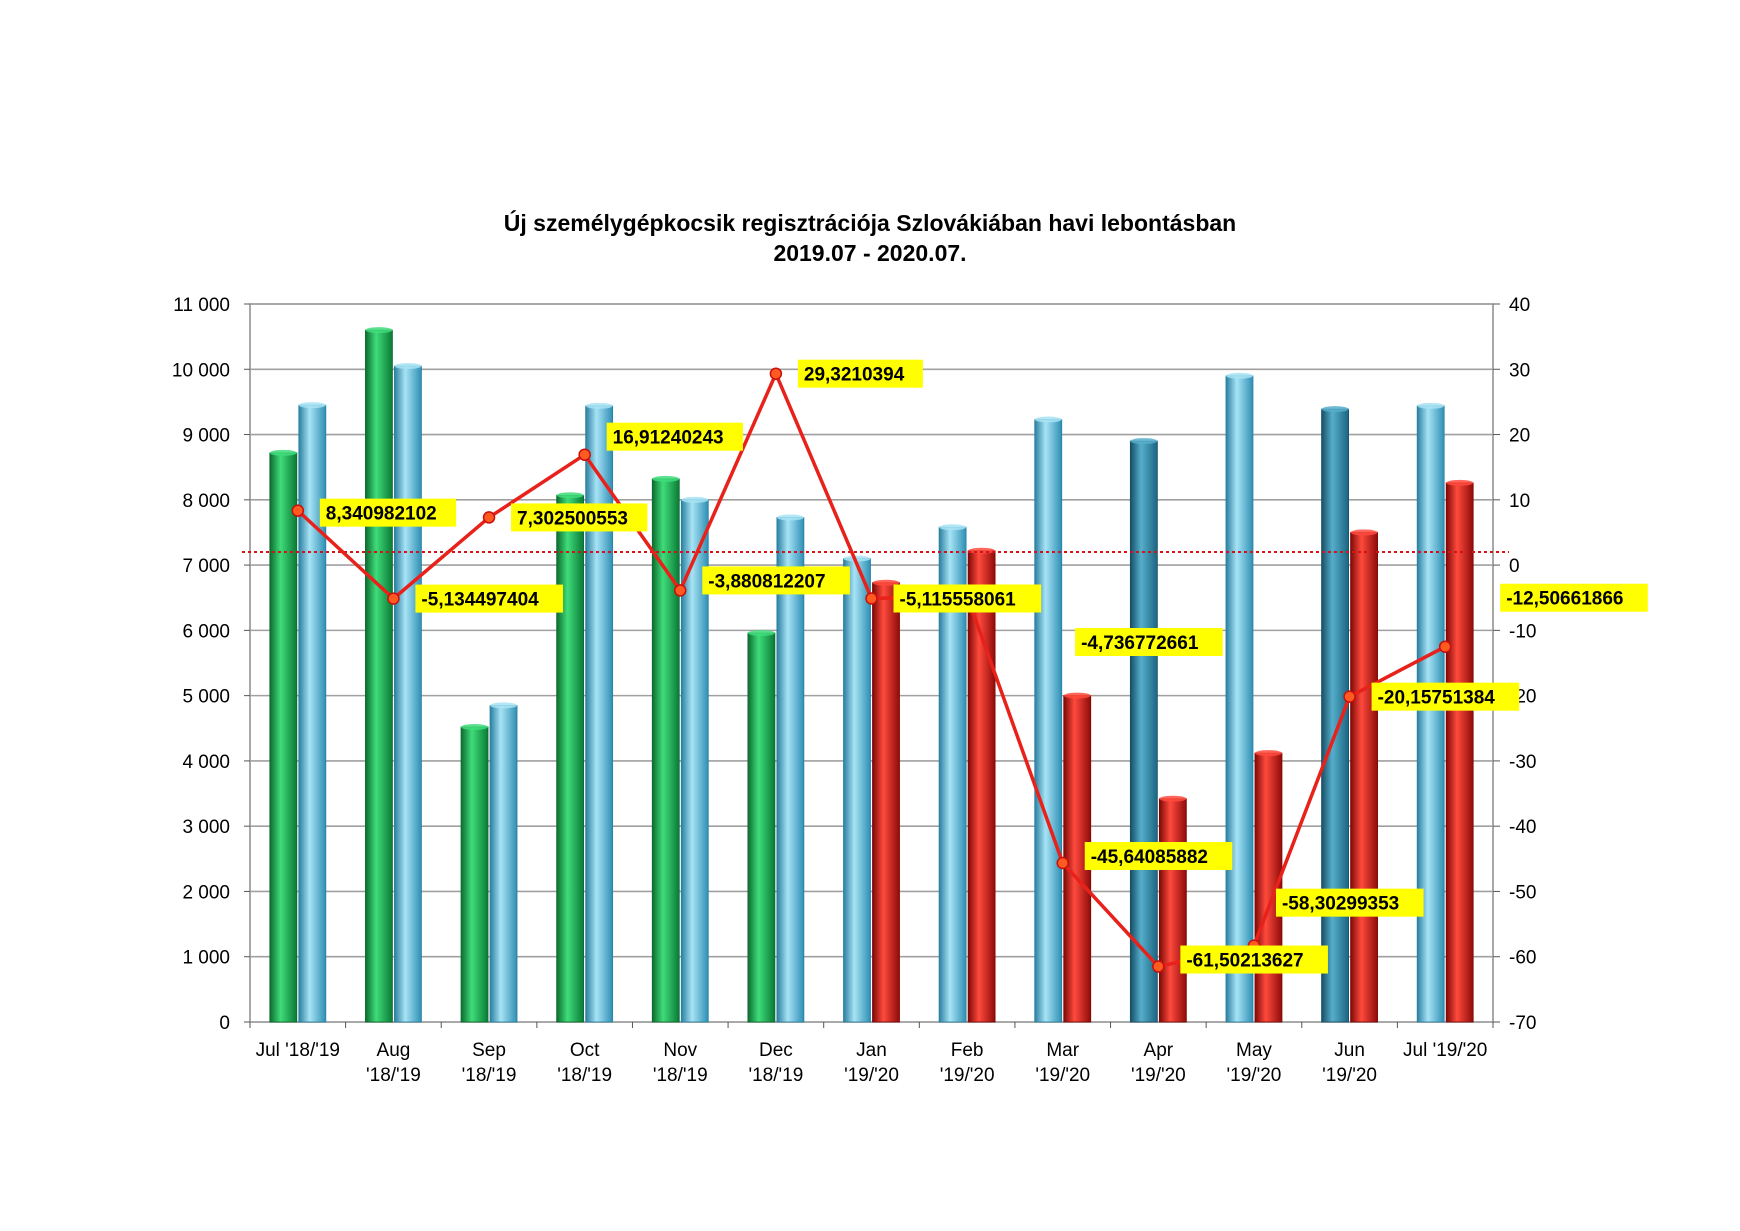 The height and width of the screenshot is (1231, 1740). Describe the element at coordinates (572, 518) in the screenshot. I see `data-label: 7,302500553` at that location.